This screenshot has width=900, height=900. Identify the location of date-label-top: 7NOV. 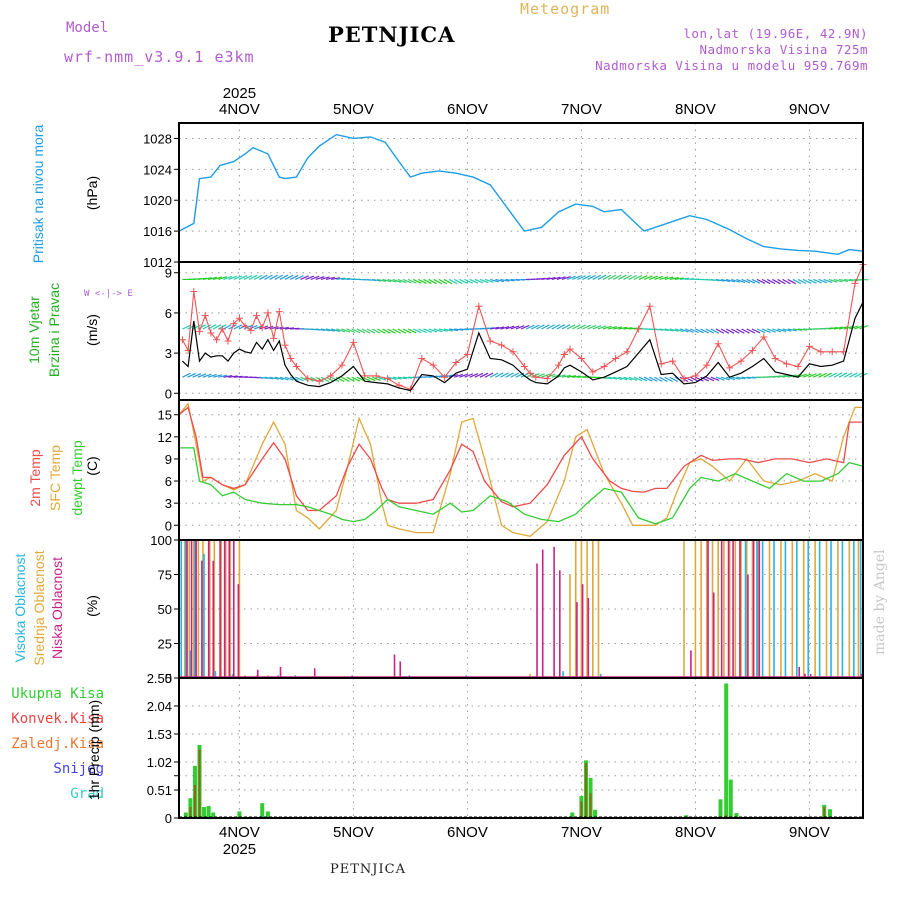
(581, 109).